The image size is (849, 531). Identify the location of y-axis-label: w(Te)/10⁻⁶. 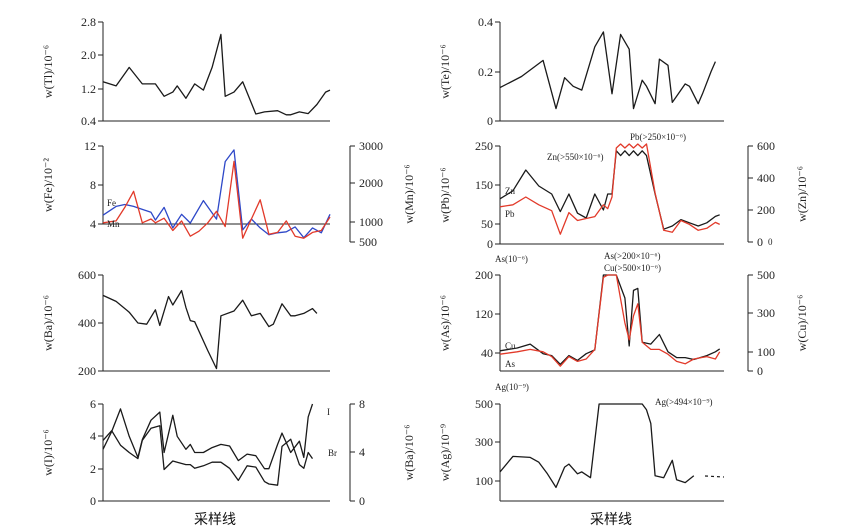
(445, 71).